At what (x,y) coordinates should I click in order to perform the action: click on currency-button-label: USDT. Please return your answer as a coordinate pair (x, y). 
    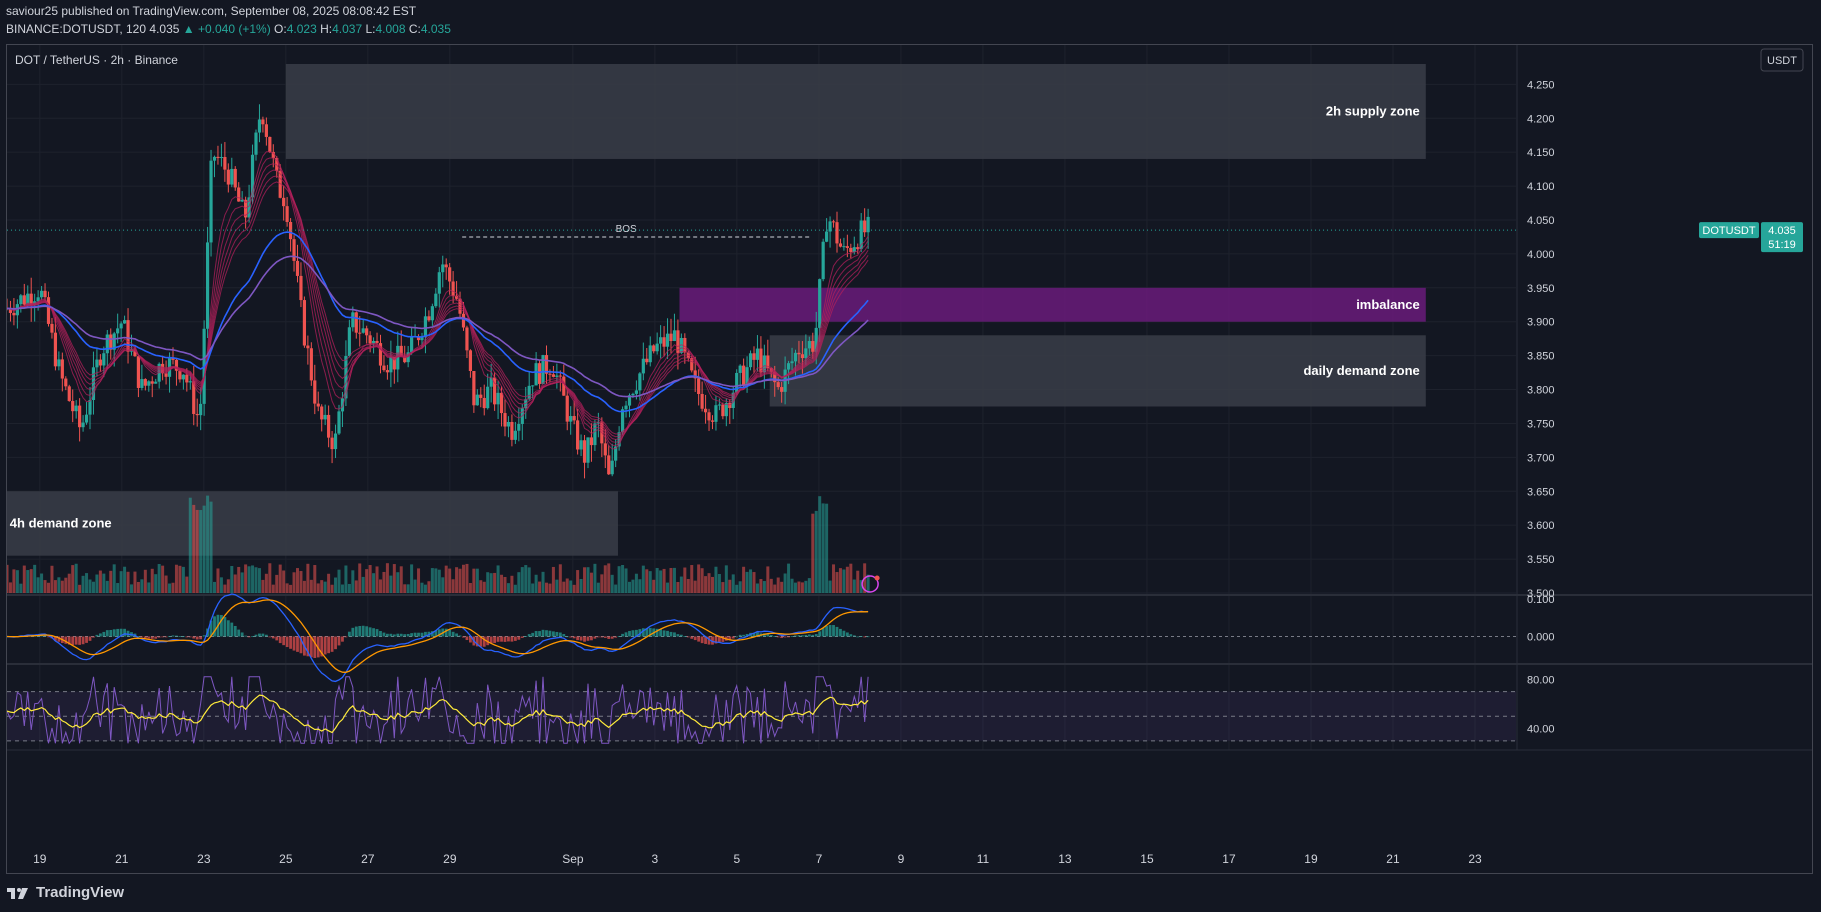
    Looking at the image, I should click on (1782, 61).